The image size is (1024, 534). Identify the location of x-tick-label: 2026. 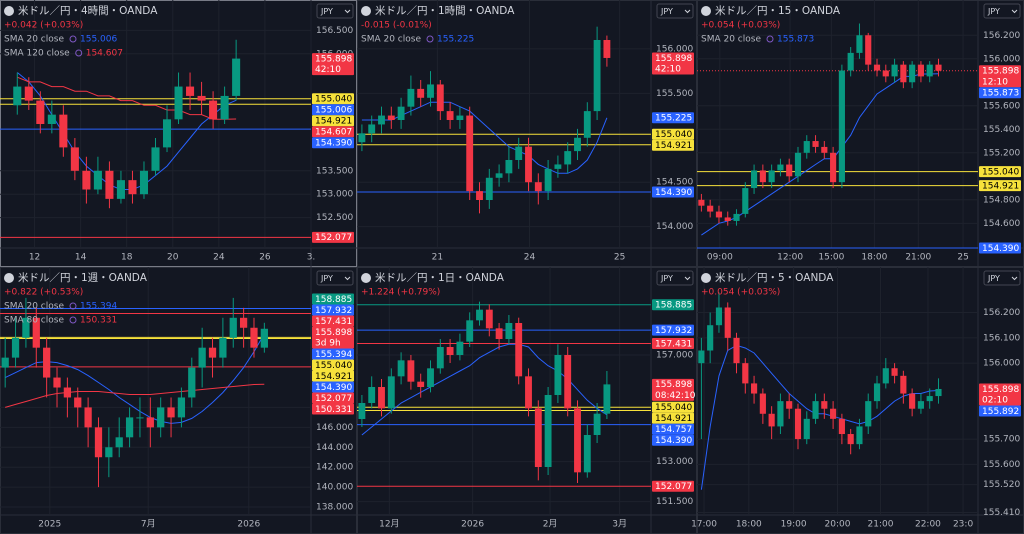
(472, 525).